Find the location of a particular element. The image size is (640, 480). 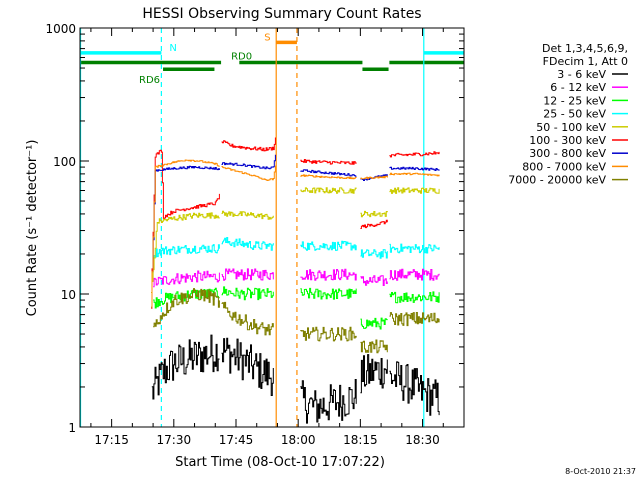

x-tick-label-3: 18:00 is located at coordinates (298, 440).